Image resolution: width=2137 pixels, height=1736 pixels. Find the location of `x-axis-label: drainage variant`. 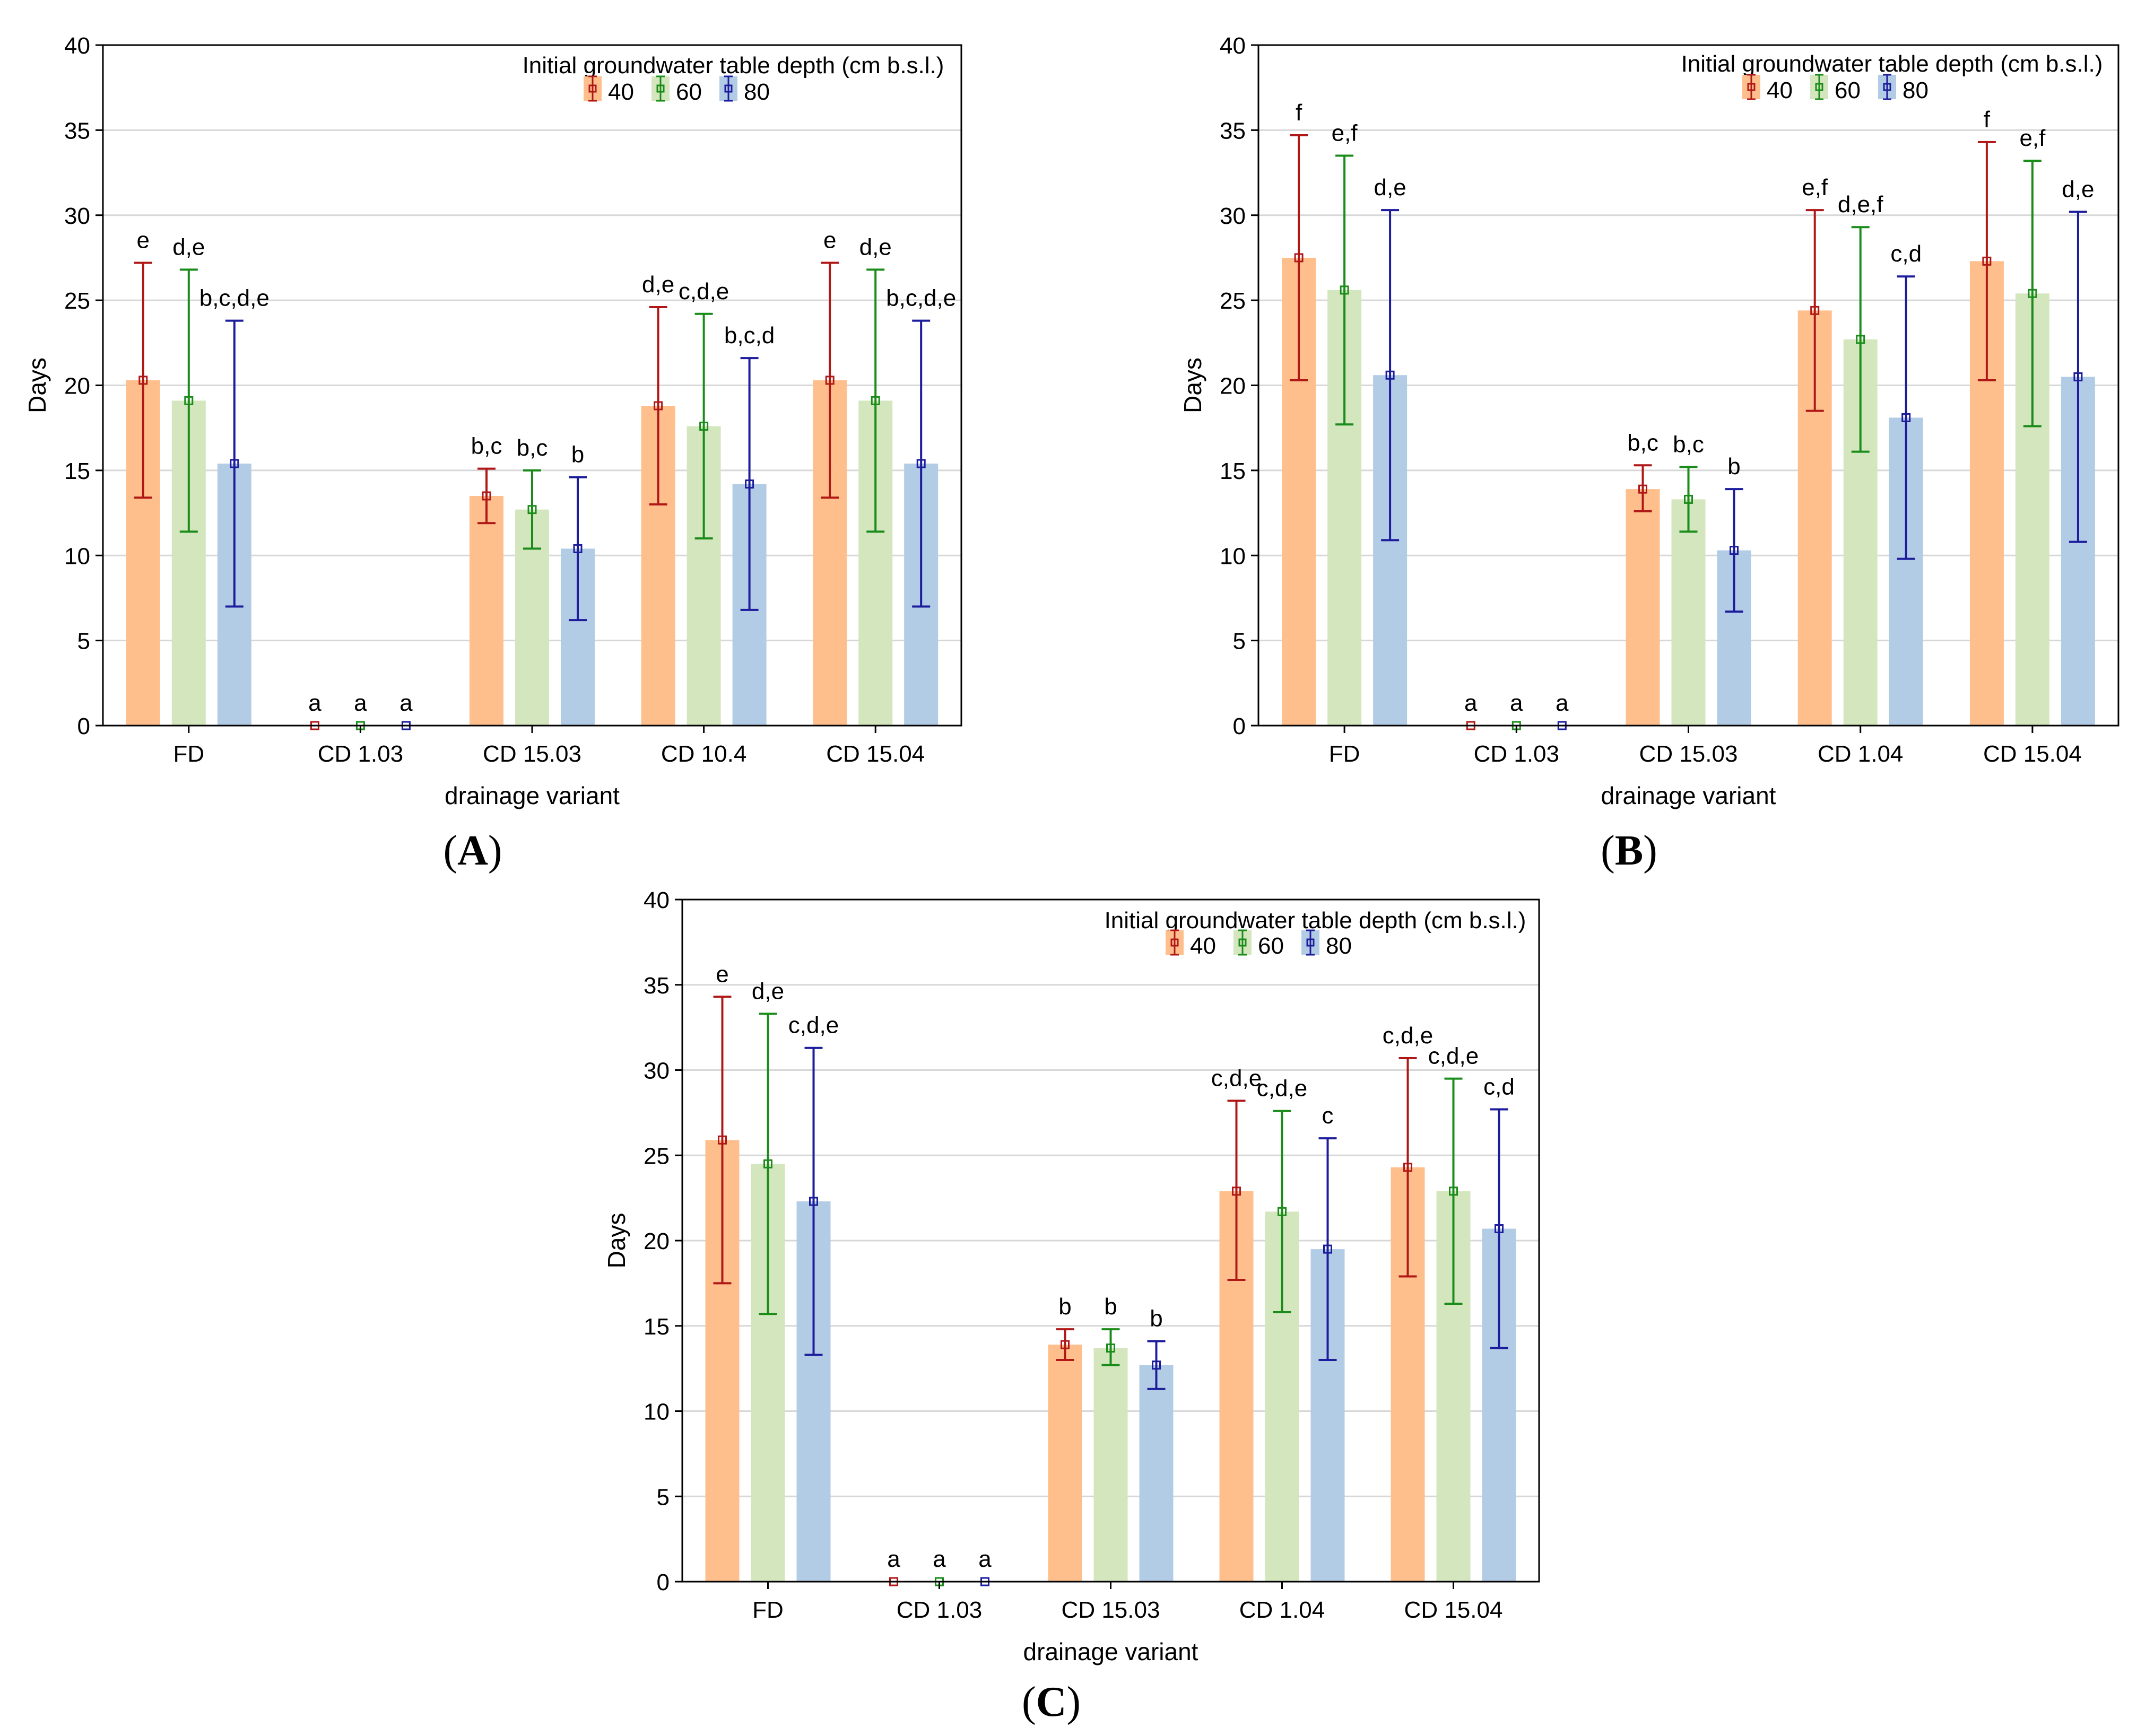

x-axis-label: drainage variant is located at coordinates (532, 795).